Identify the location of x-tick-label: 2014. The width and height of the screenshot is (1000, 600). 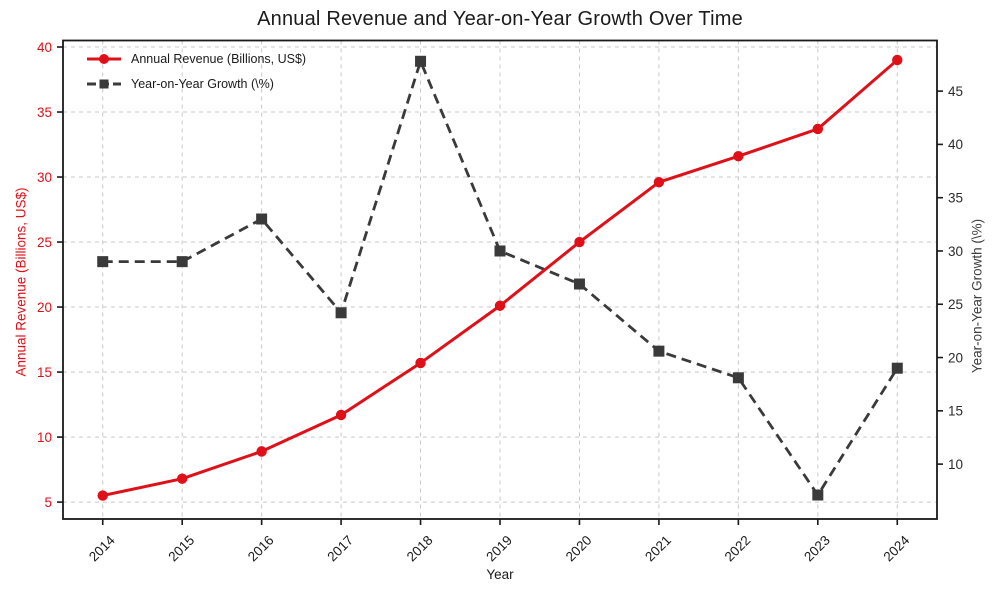
(102, 548).